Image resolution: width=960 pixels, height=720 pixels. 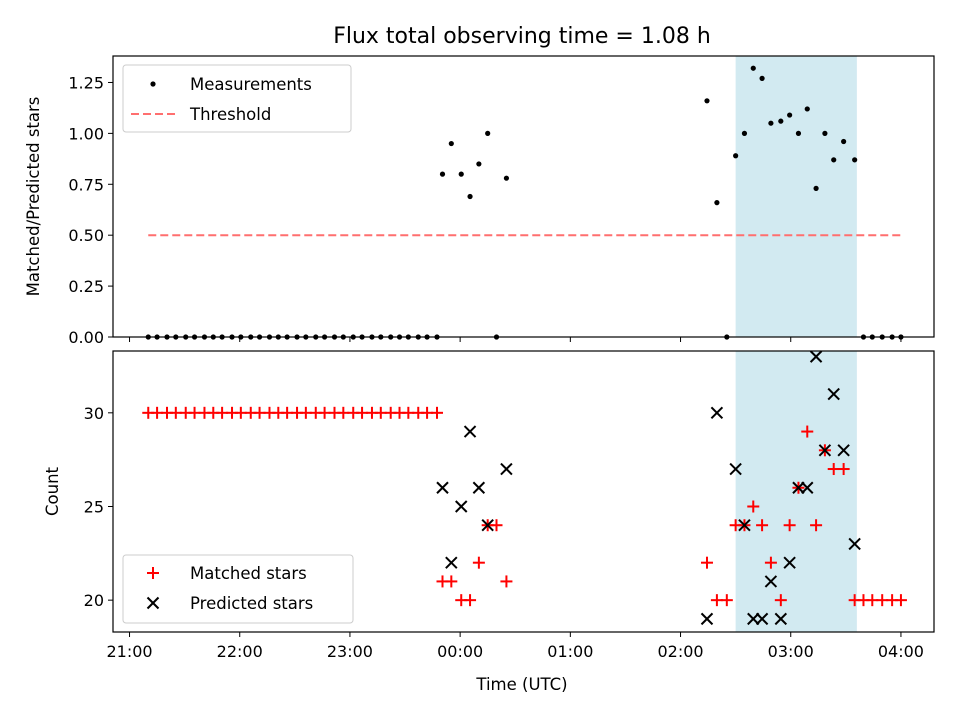 I want to click on legend-matched-label: Matched stars, so click(x=248, y=573).